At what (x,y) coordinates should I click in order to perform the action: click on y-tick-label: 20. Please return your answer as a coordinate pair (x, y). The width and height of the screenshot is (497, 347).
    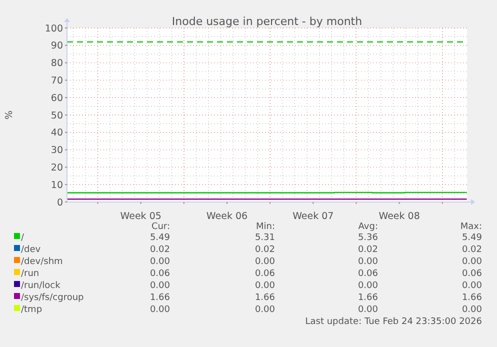
    Looking at the image, I should click on (56, 168).